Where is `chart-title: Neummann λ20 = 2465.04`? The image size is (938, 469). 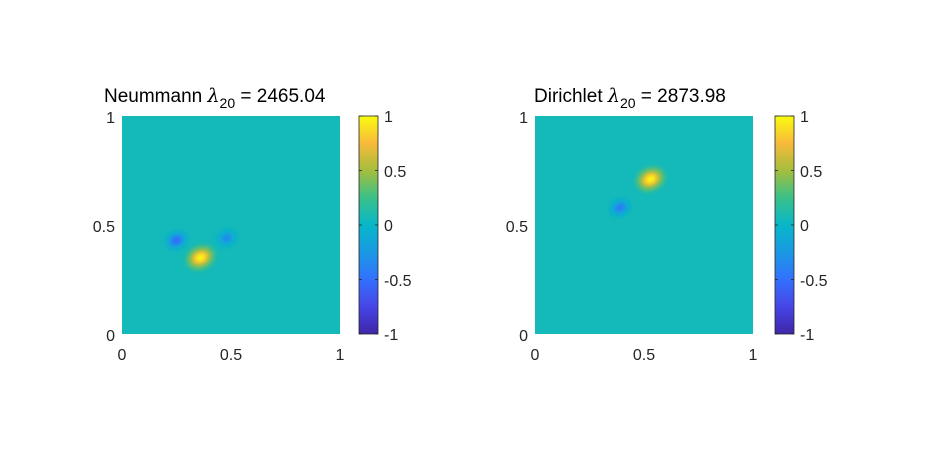
chart-title: Neummann λ20 = 2465.04 is located at coordinates (215, 98).